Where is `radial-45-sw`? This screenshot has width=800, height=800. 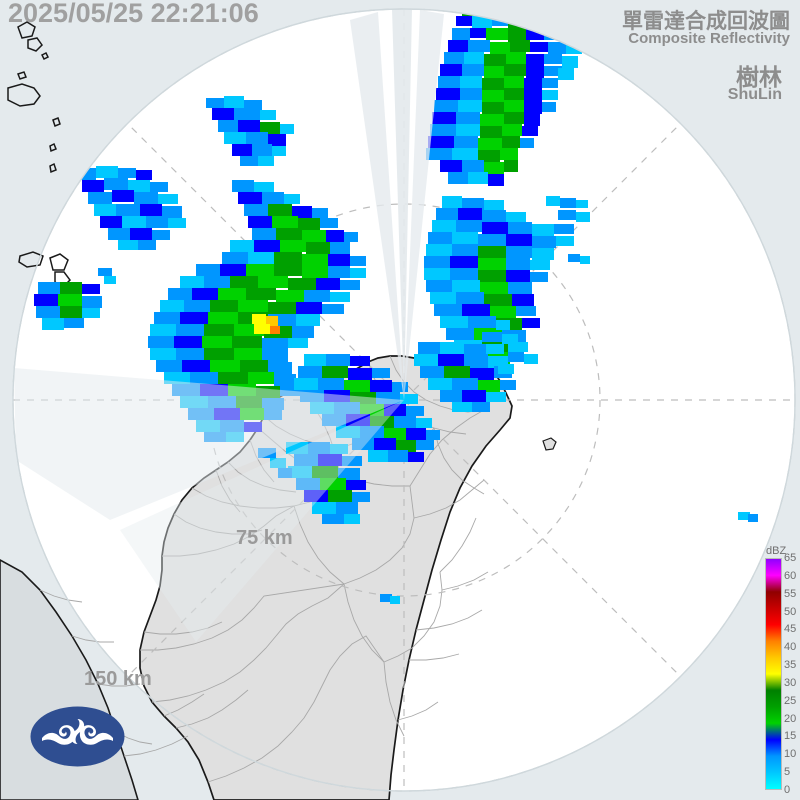
radial-45-sw is located at coordinates (266, 538).